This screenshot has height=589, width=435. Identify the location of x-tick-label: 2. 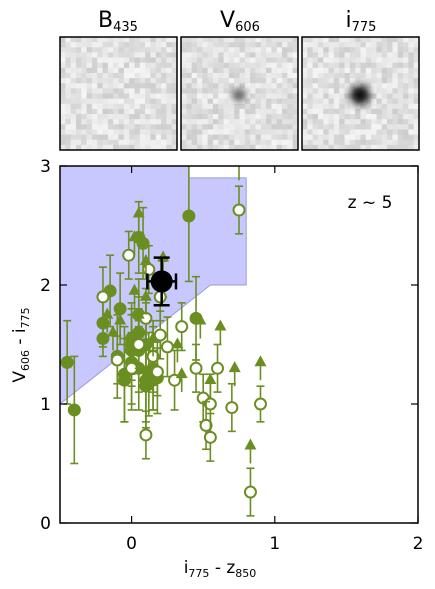
(418, 544).